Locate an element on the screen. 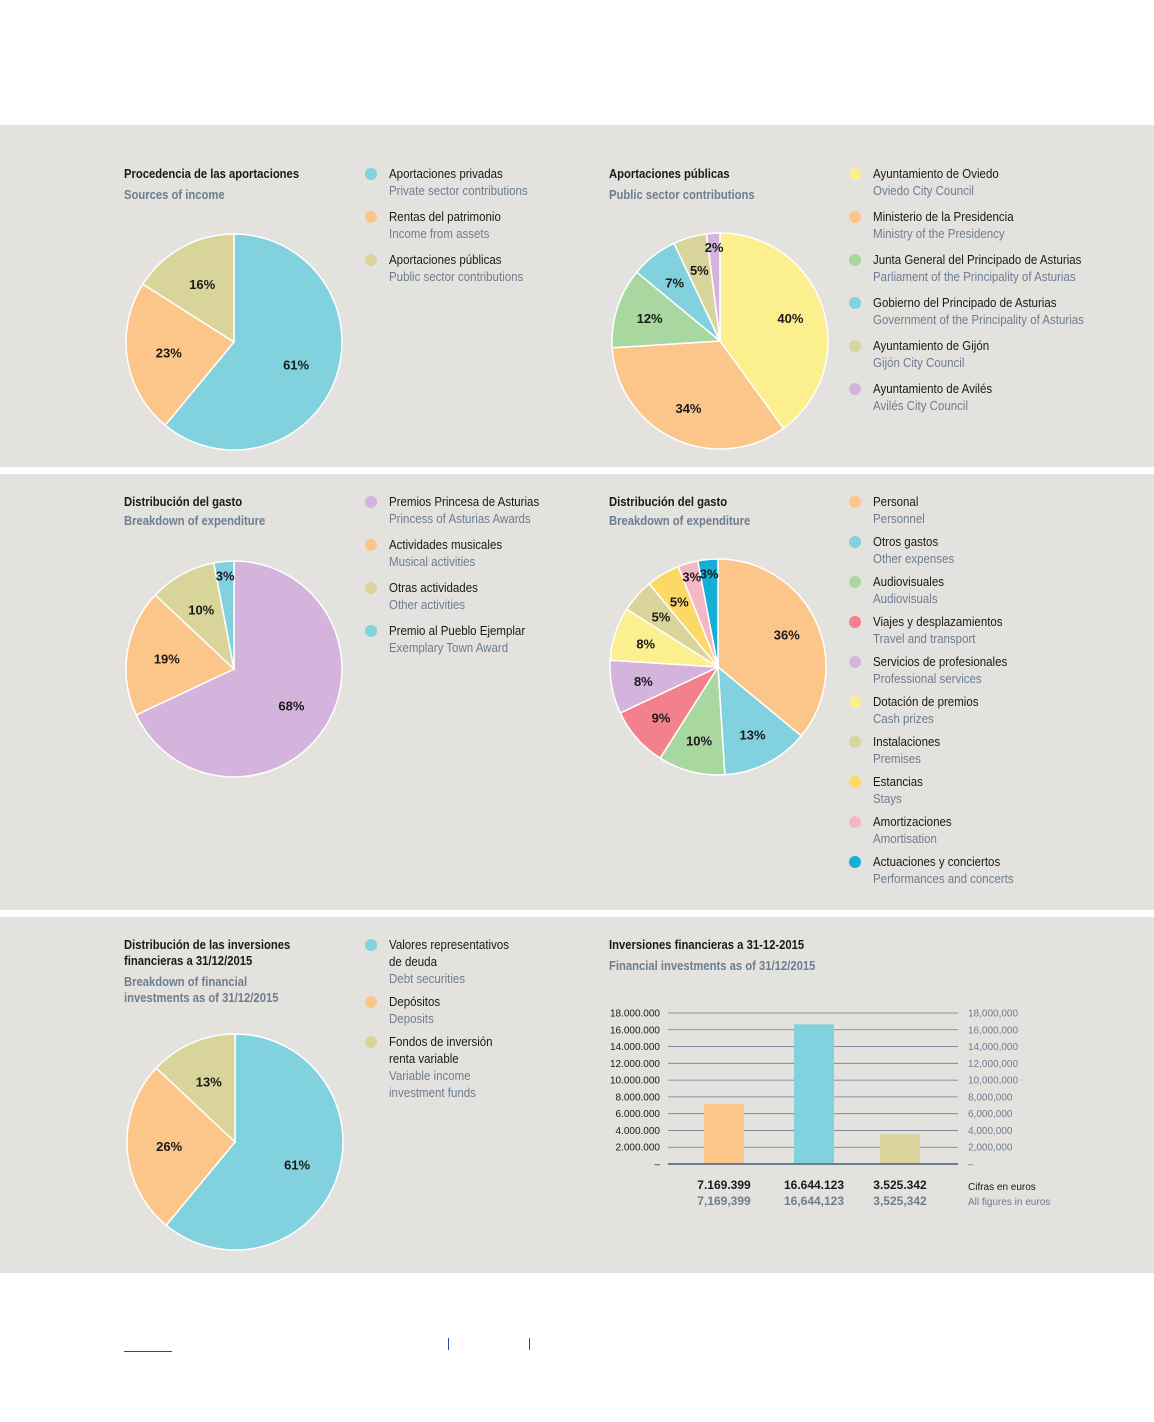 The image size is (1154, 1422). legend-label: Instalaciones is located at coordinates (907, 742).